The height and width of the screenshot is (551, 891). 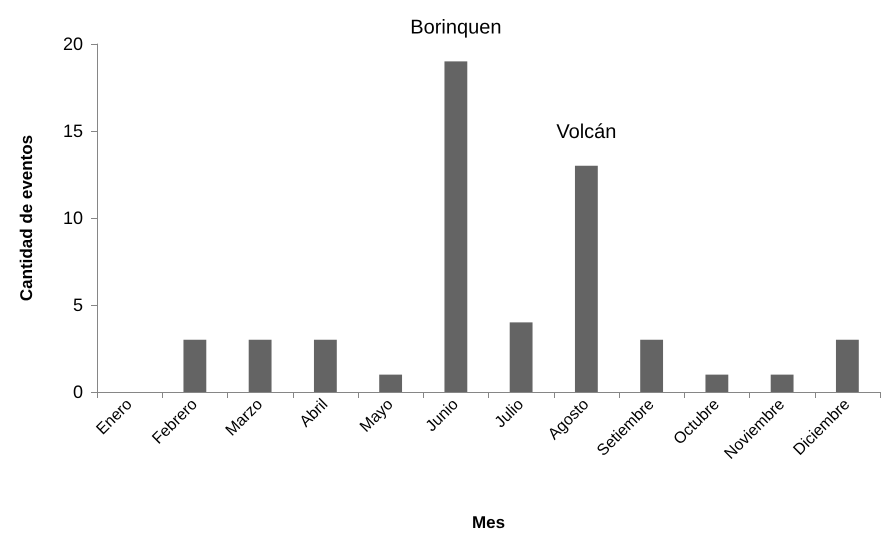 I want to click on y-tick-label: 15, so click(x=72, y=131).